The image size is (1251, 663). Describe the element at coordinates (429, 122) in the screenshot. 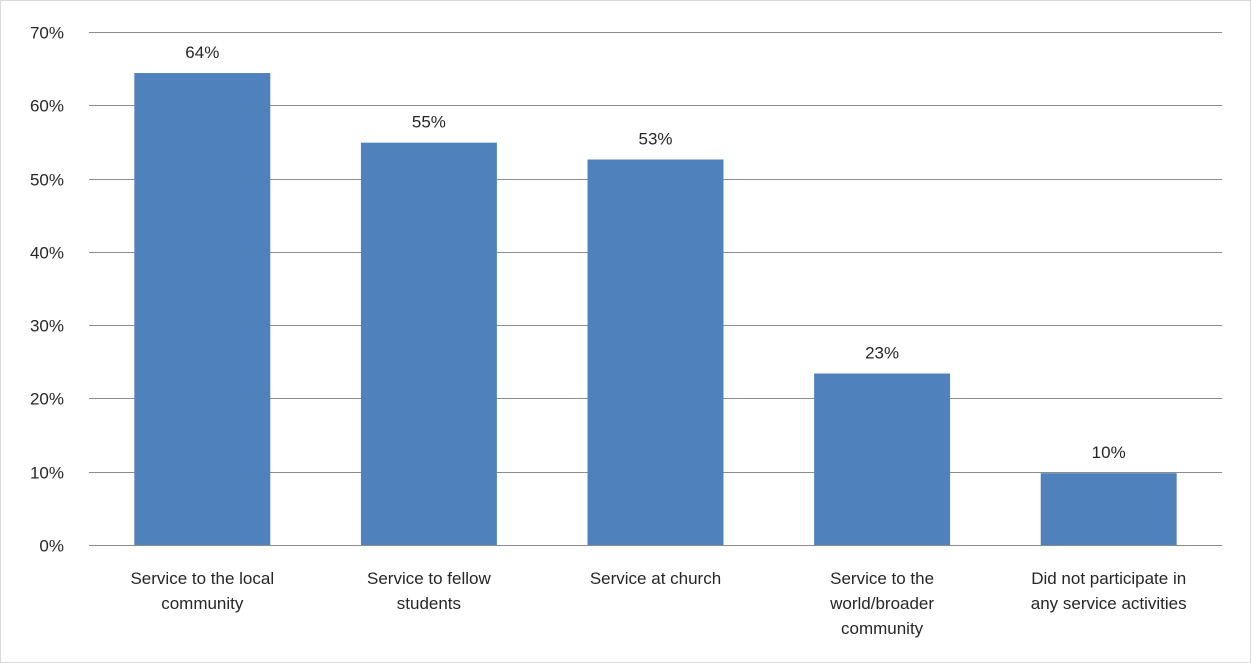

I see `data-label-2: 55%` at that location.